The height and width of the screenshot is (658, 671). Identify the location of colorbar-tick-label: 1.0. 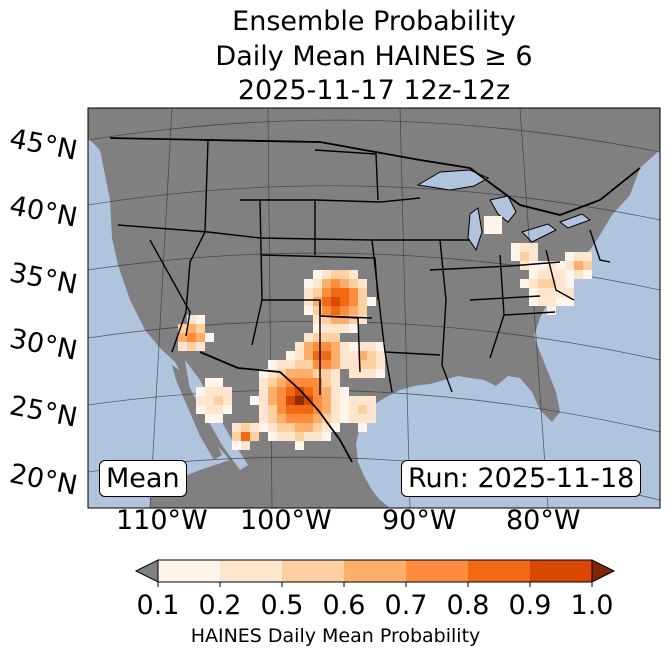
(592, 605).